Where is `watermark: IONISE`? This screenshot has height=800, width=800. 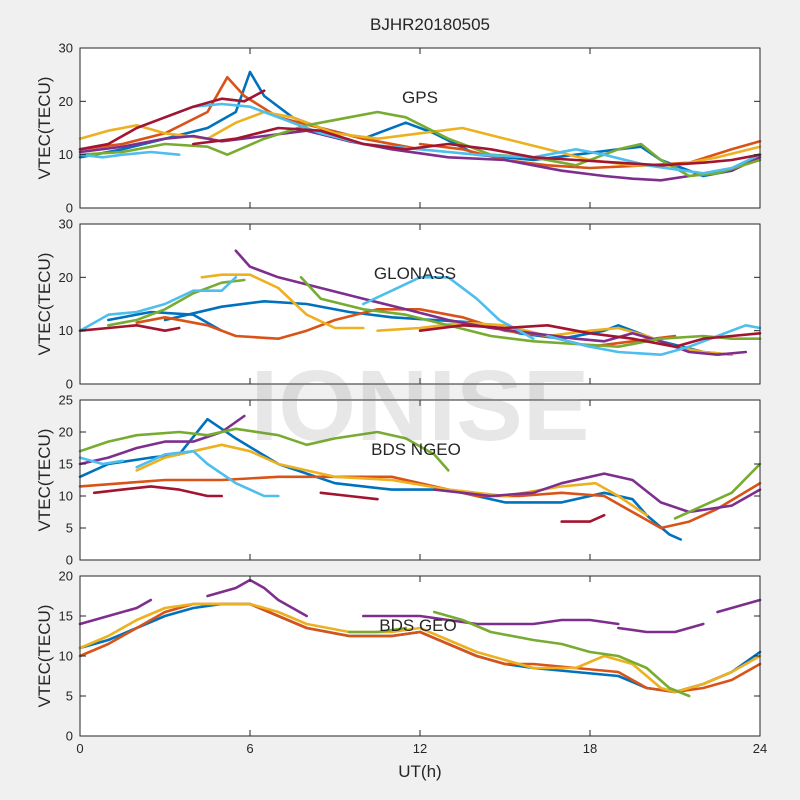
watermark: IONISE is located at coordinates (420, 406).